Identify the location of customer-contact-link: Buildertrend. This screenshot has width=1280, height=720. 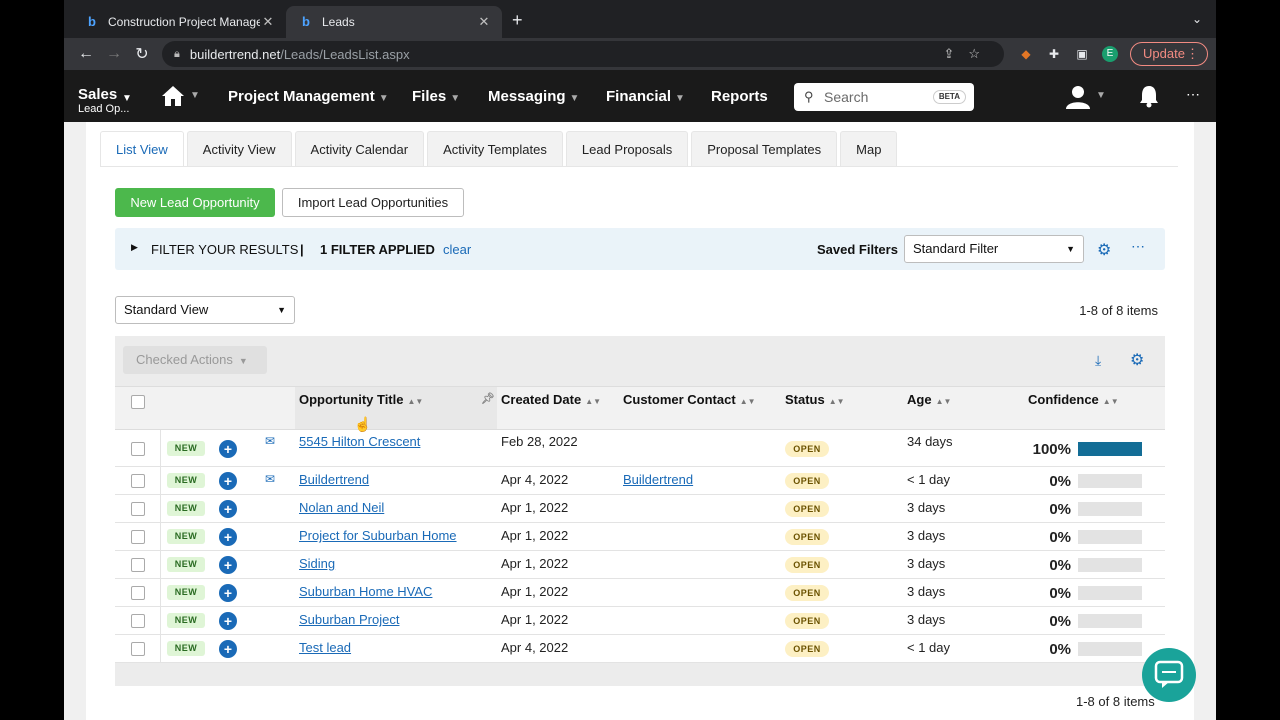
(658, 479).